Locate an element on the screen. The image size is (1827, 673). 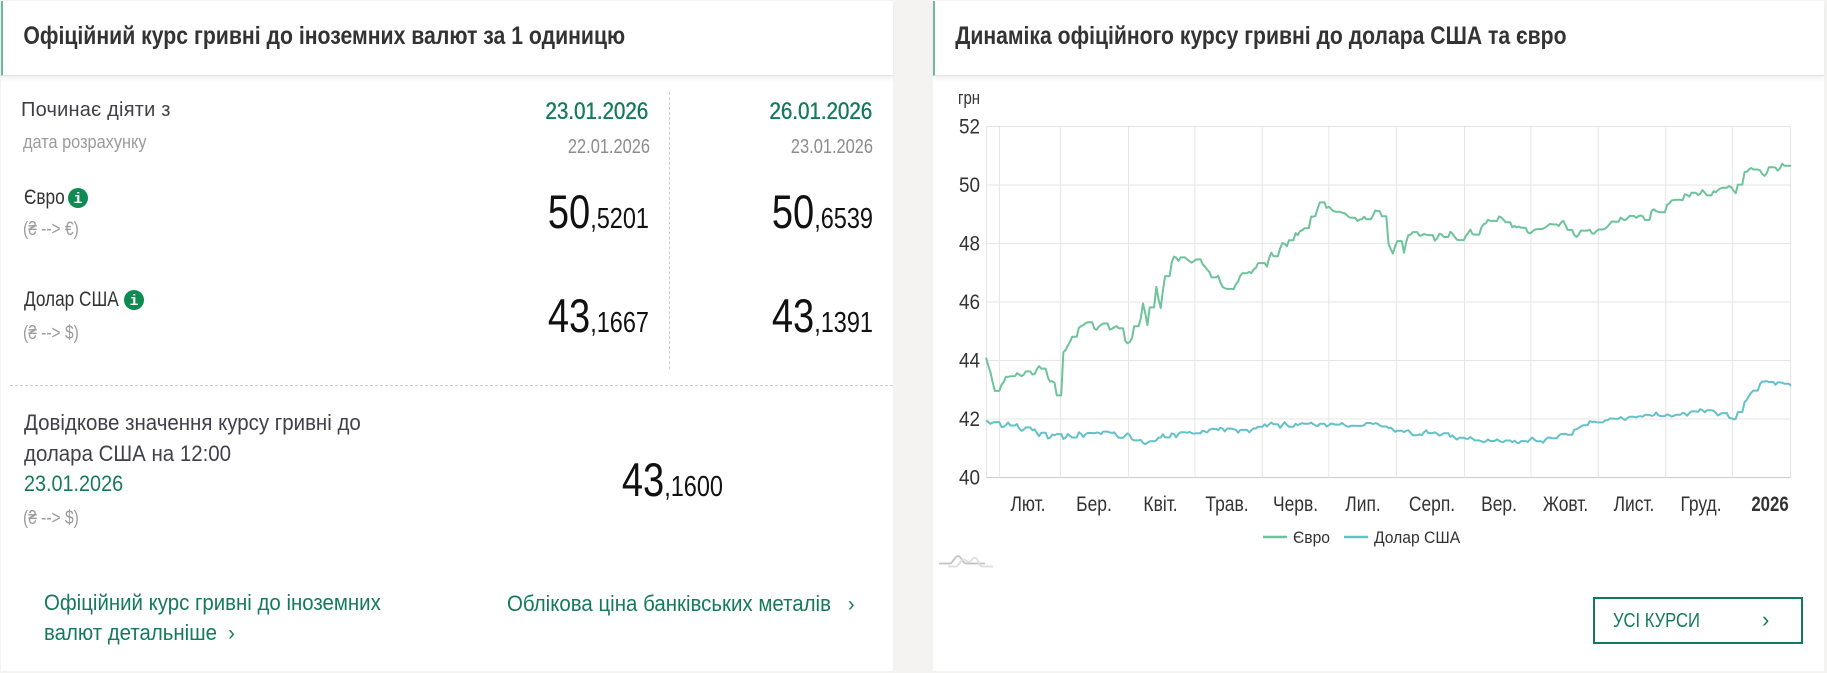
svg-text: 40 is located at coordinates (969, 478).